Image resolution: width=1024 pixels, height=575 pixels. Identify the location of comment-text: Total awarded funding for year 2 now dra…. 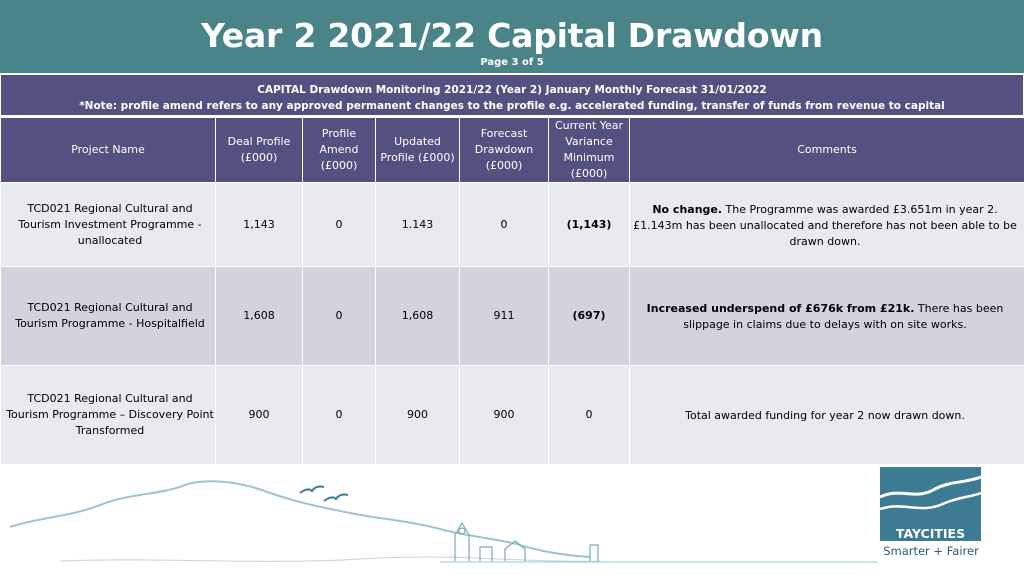
(825, 415).